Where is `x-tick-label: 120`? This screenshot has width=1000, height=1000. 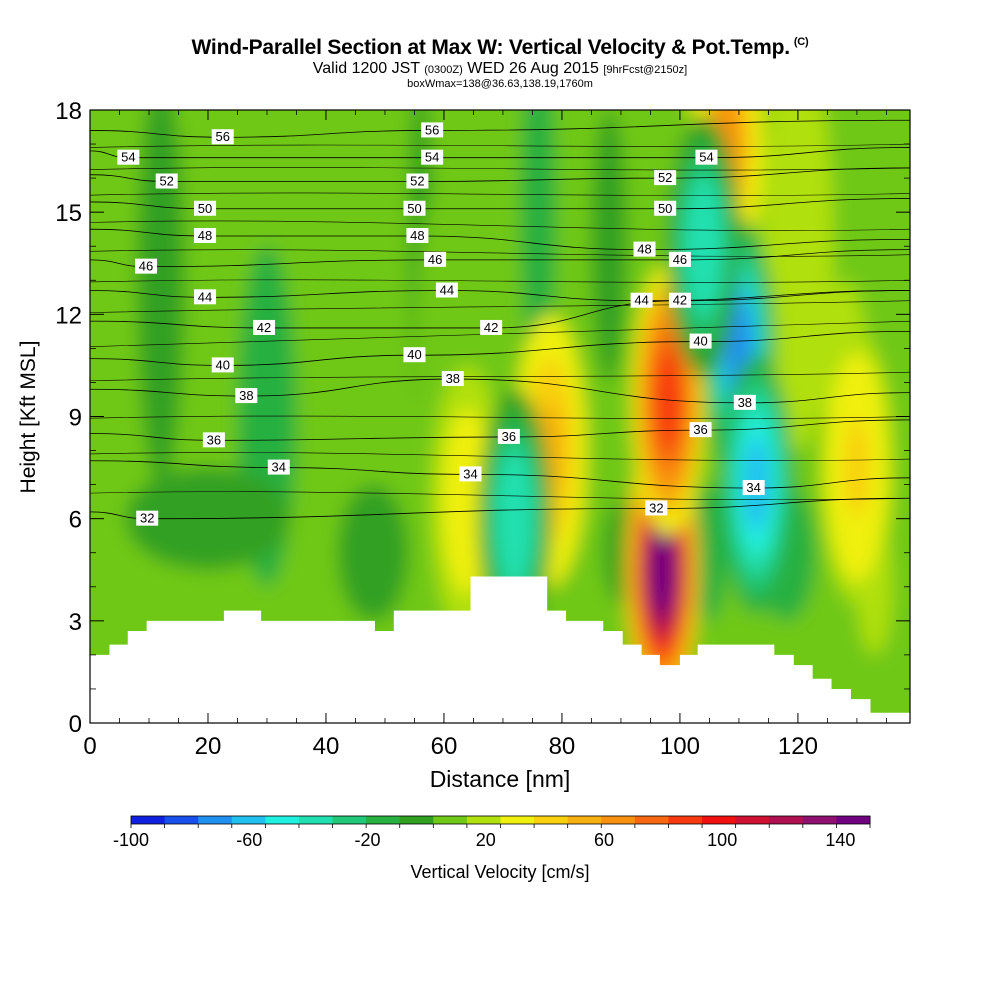 x-tick-label: 120 is located at coordinates (798, 746).